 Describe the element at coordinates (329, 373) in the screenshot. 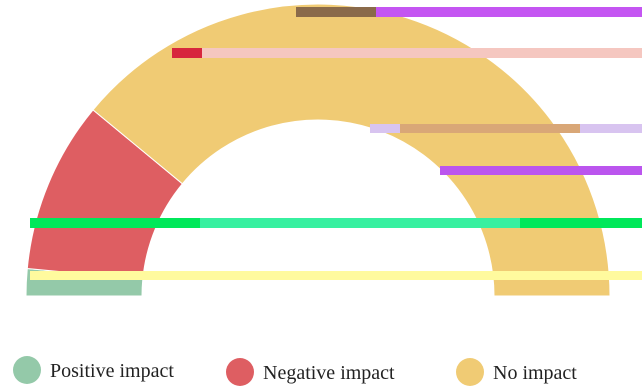

I see `legend-label-negative: Negative impact` at that location.